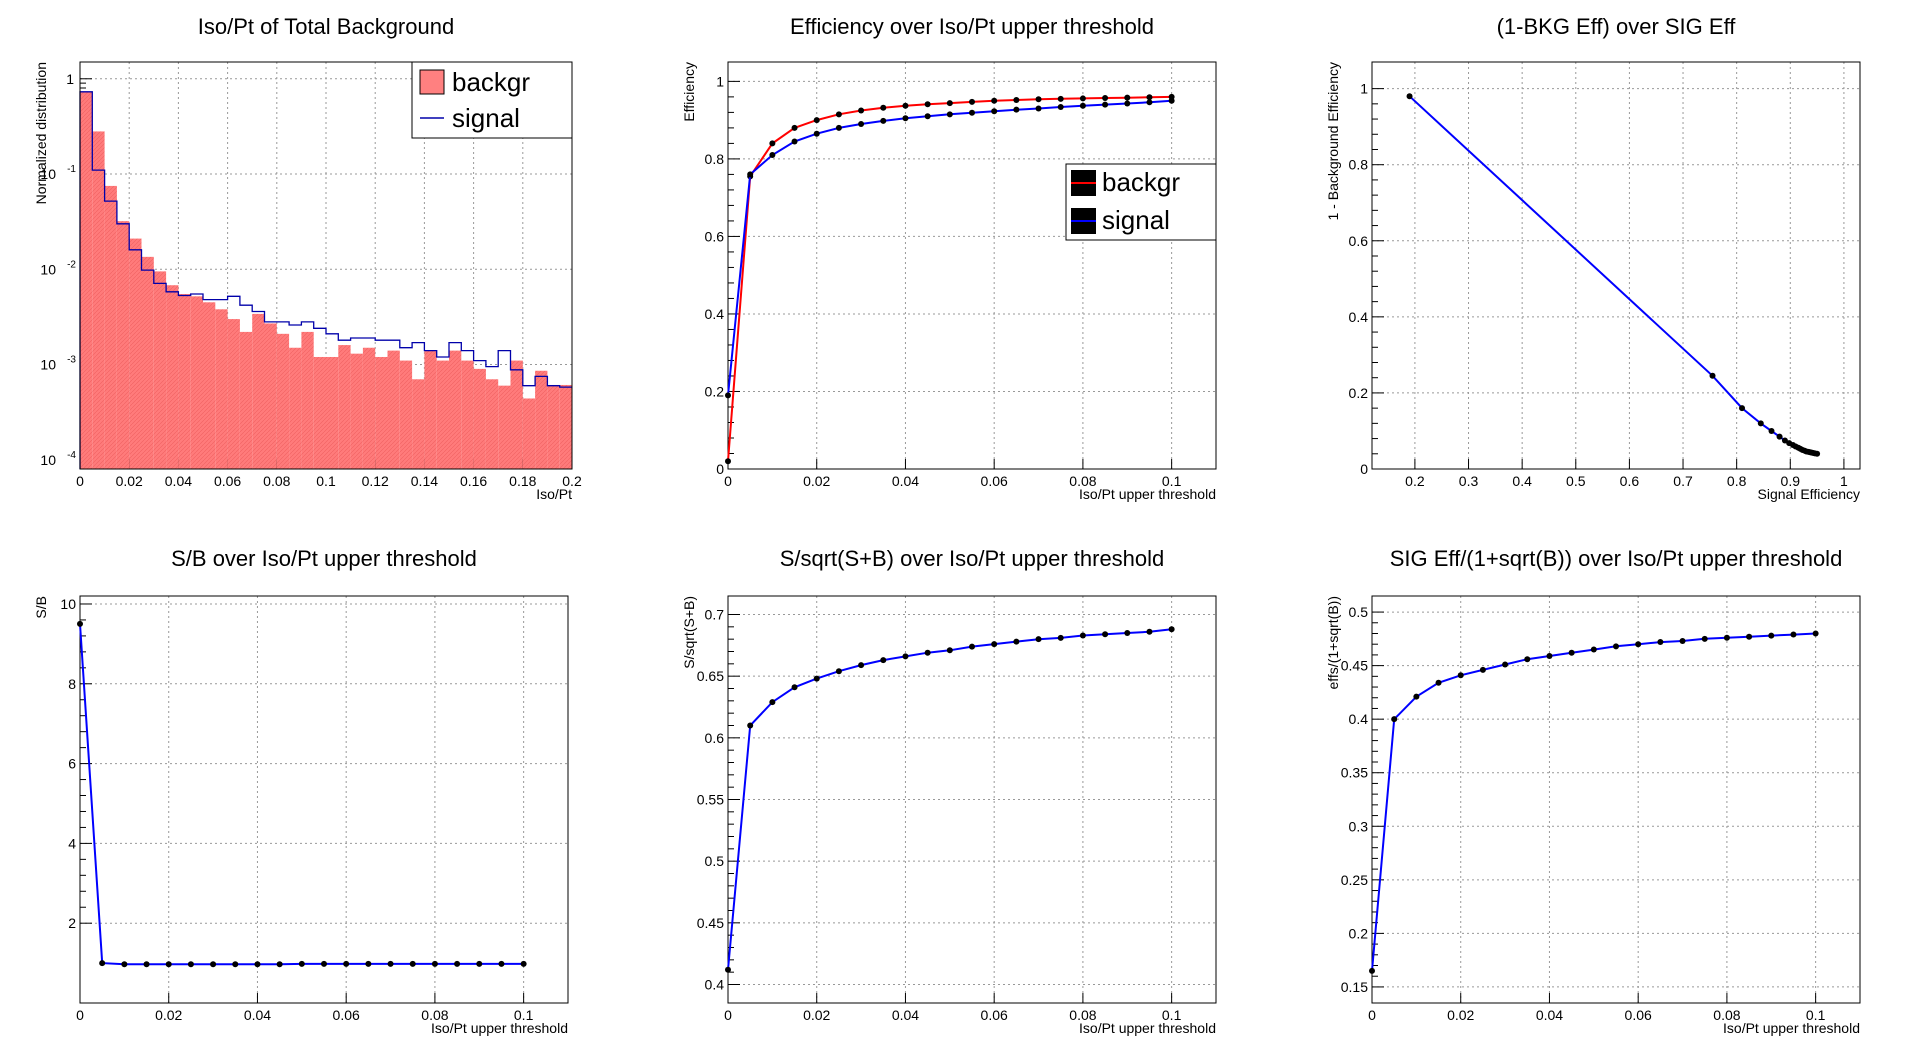 The image size is (1916, 1050). What do you see at coordinates (1333, 141) in the screenshot?
I see `y-axis-label: 1 - Background Efficiency` at bounding box center [1333, 141].